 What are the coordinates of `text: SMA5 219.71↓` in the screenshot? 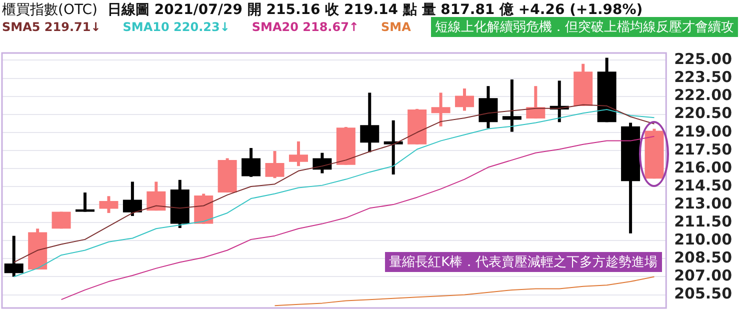 It's located at (51, 27).